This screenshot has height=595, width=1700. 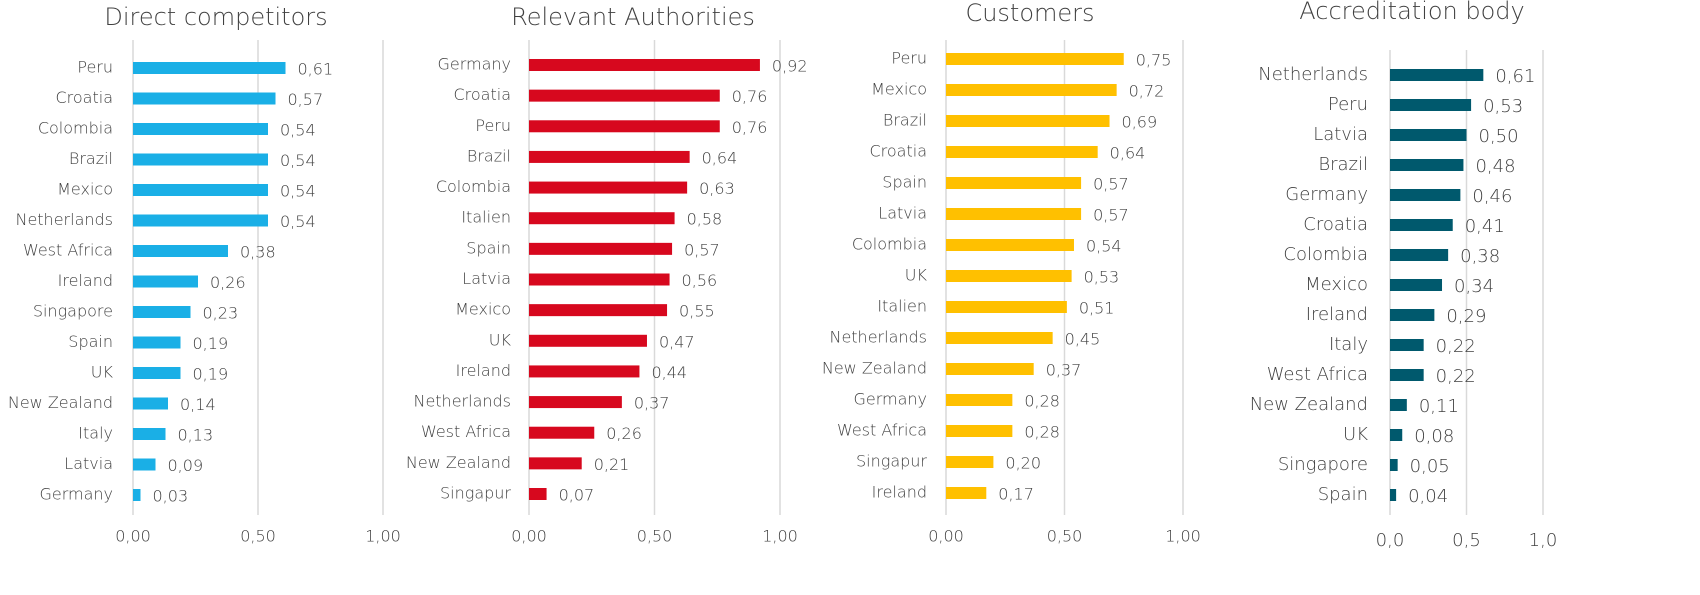 I want to click on y-tick-label: UK, so click(x=1355, y=434).